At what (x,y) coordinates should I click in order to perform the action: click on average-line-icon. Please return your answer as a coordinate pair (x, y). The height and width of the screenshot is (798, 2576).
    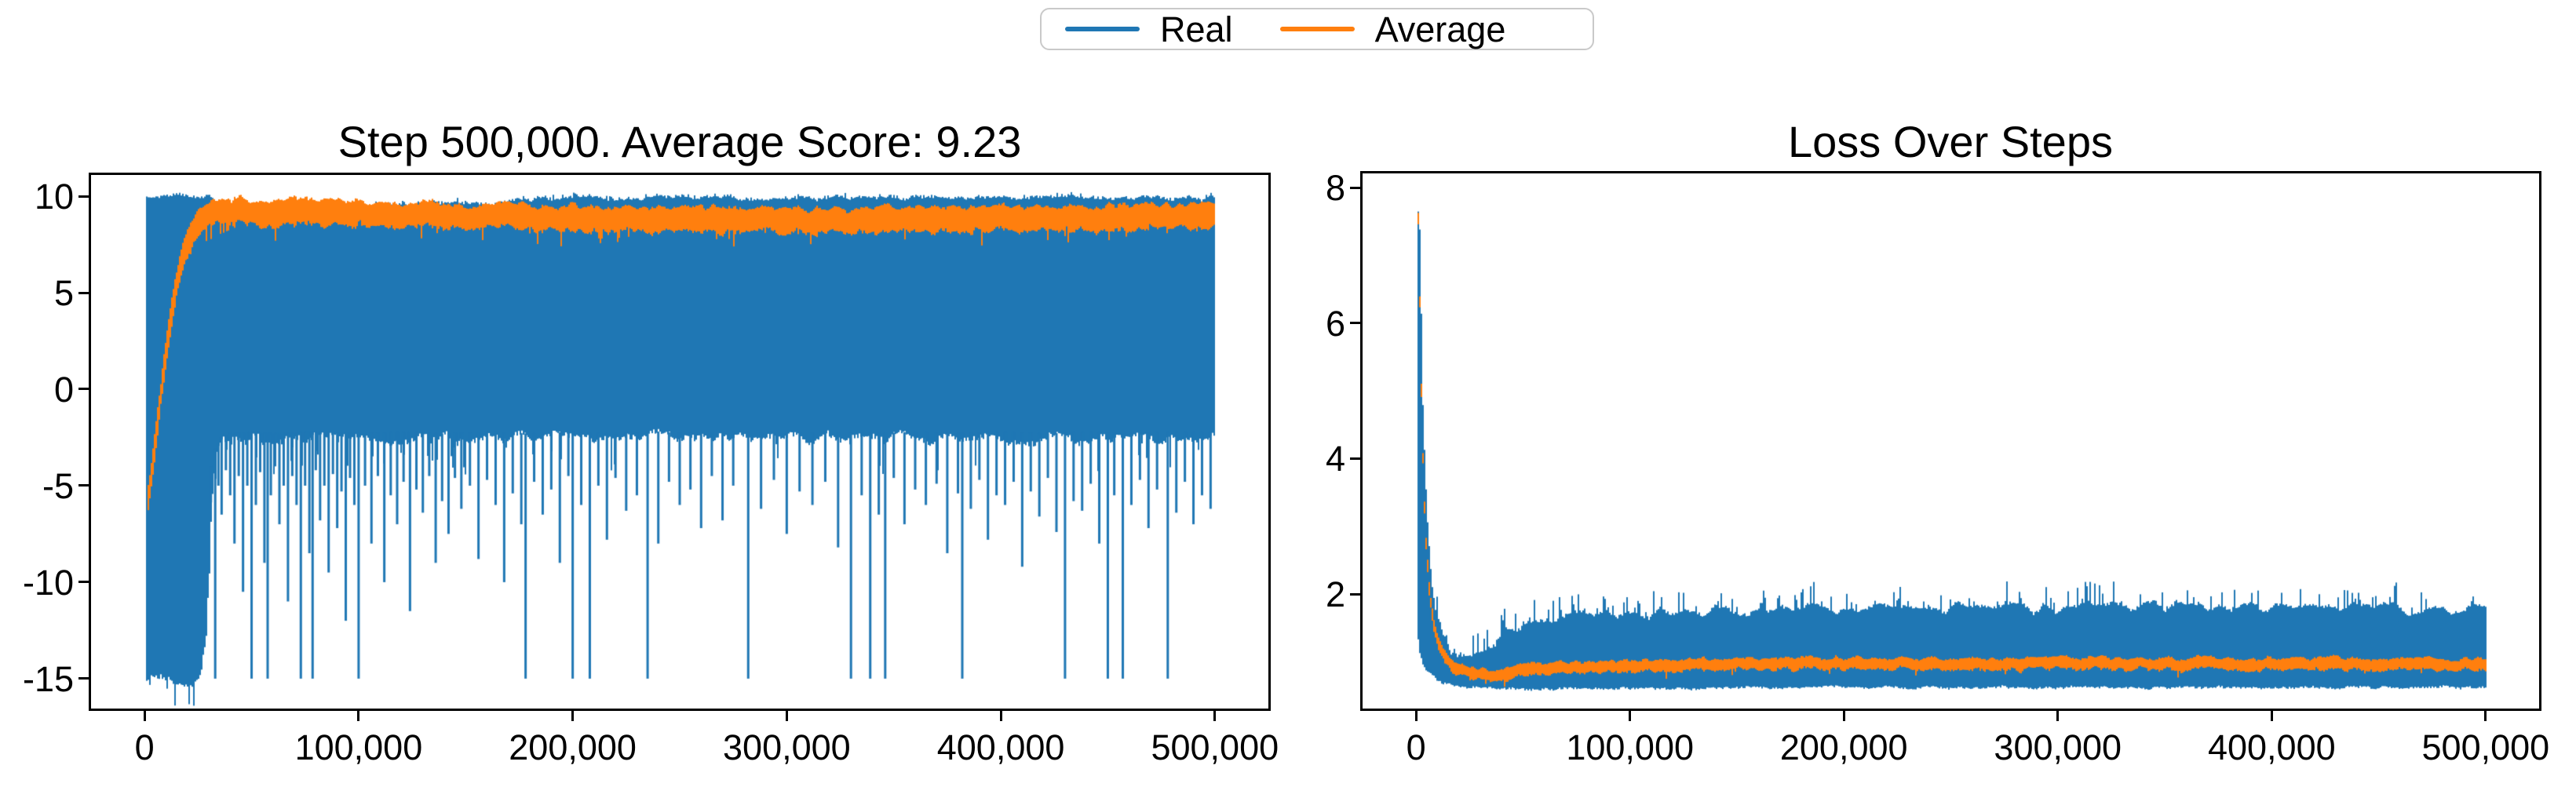
    Looking at the image, I should click on (1317, 29).